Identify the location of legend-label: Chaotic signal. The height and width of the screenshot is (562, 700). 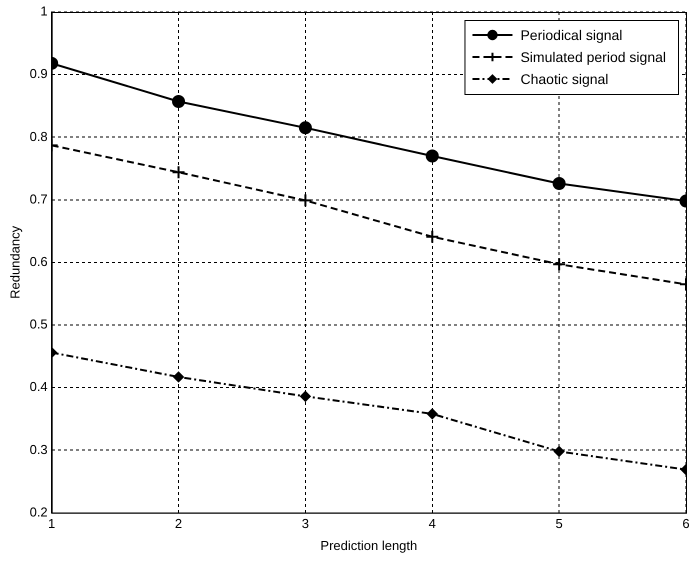
(564, 78).